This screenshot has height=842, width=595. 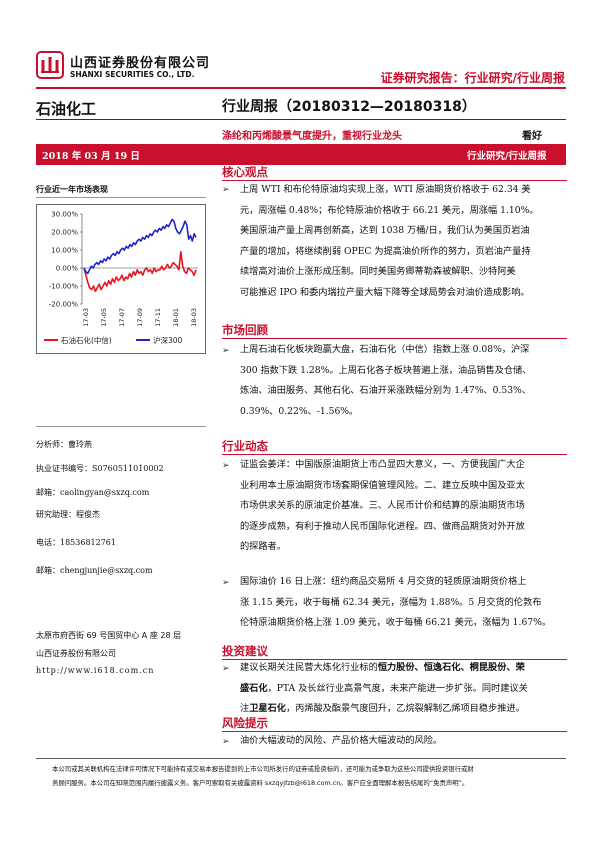 I want to click on section-invest-title: 投资建议, so click(x=245, y=651).